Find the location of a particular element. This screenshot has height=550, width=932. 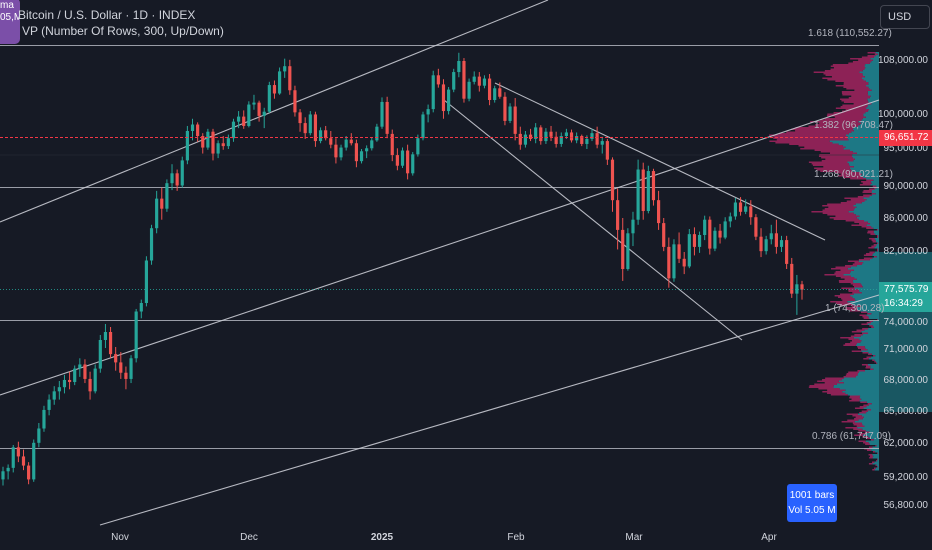

time-tick: Feb is located at coordinates (516, 537).